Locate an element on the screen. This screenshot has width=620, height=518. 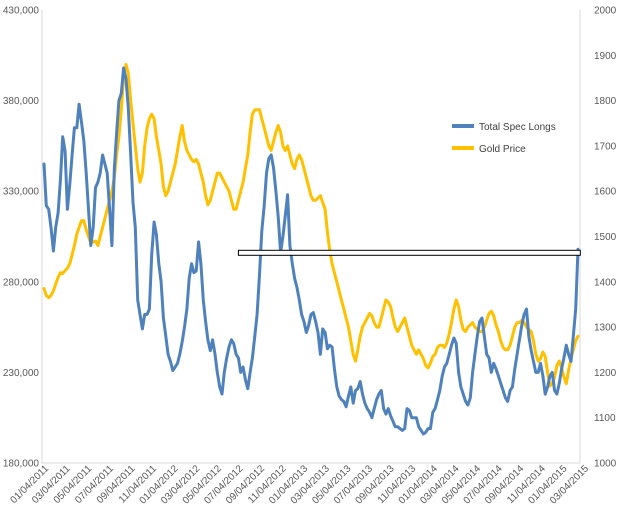
right-axis-tick-label: 1400 is located at coordinates (605, 282).